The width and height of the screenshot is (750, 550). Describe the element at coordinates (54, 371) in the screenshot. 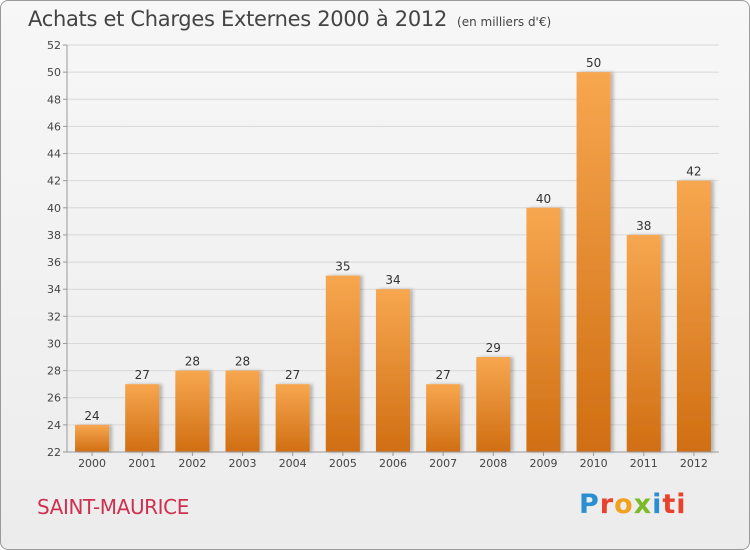

I see `y-tick-label: 28` at that location.